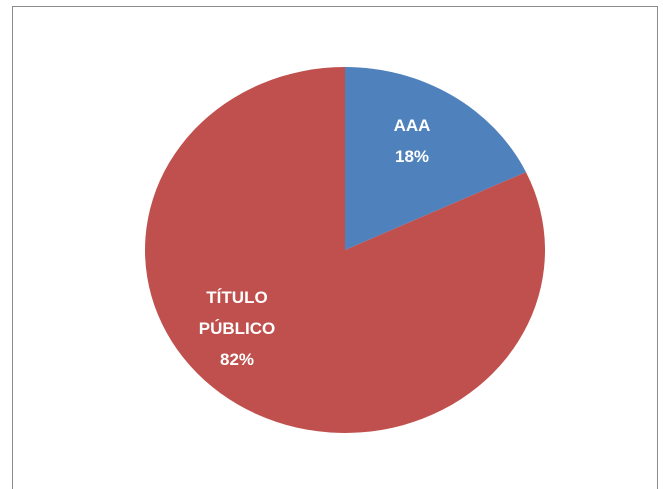 The height and width of the screenshot is (489, 663). Describe the element at coordinates (412, 156) in the screenshot. I see `slice-value: 18%` at that location.